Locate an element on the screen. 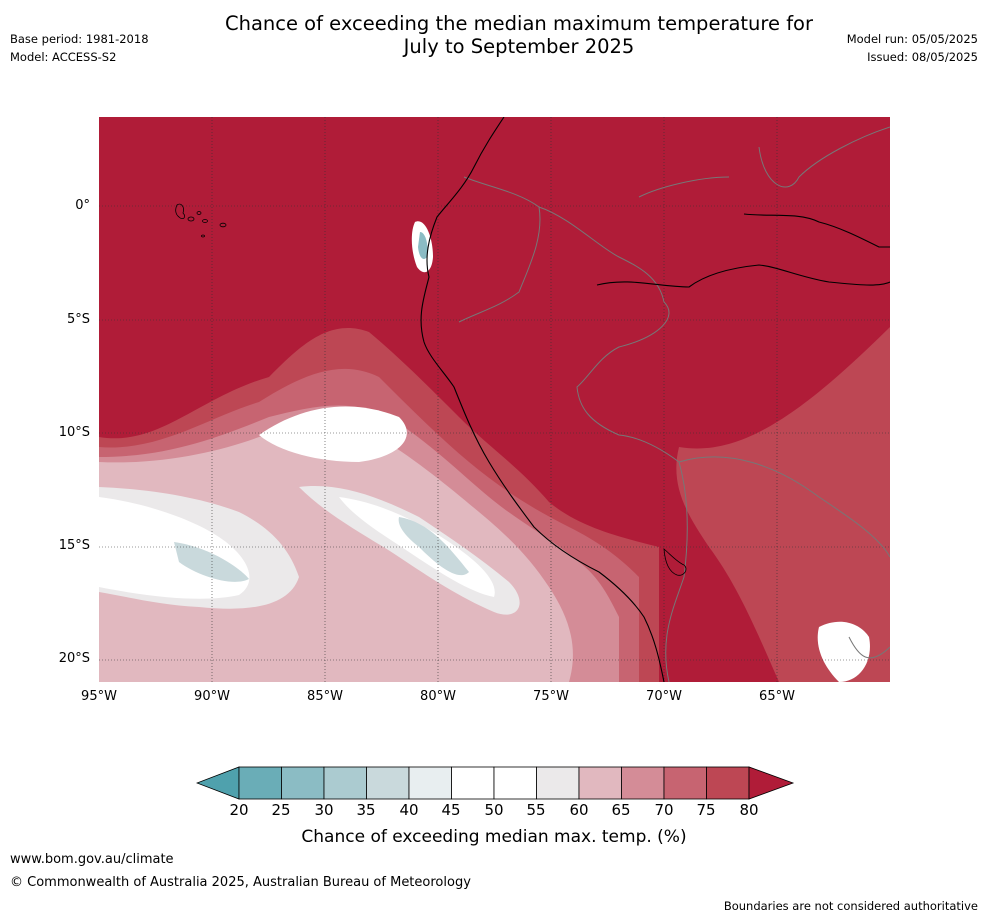  galapagos-islands is located at coordinates (201, 220).